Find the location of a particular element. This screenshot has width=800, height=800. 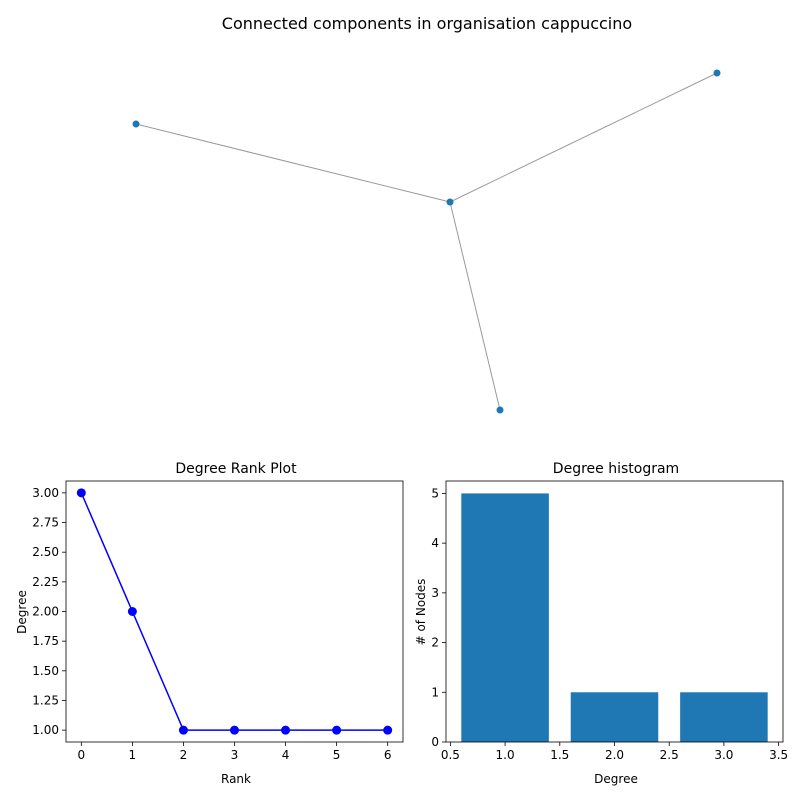

hist-ytick-label: 4 is located at coordinates (435, 543).